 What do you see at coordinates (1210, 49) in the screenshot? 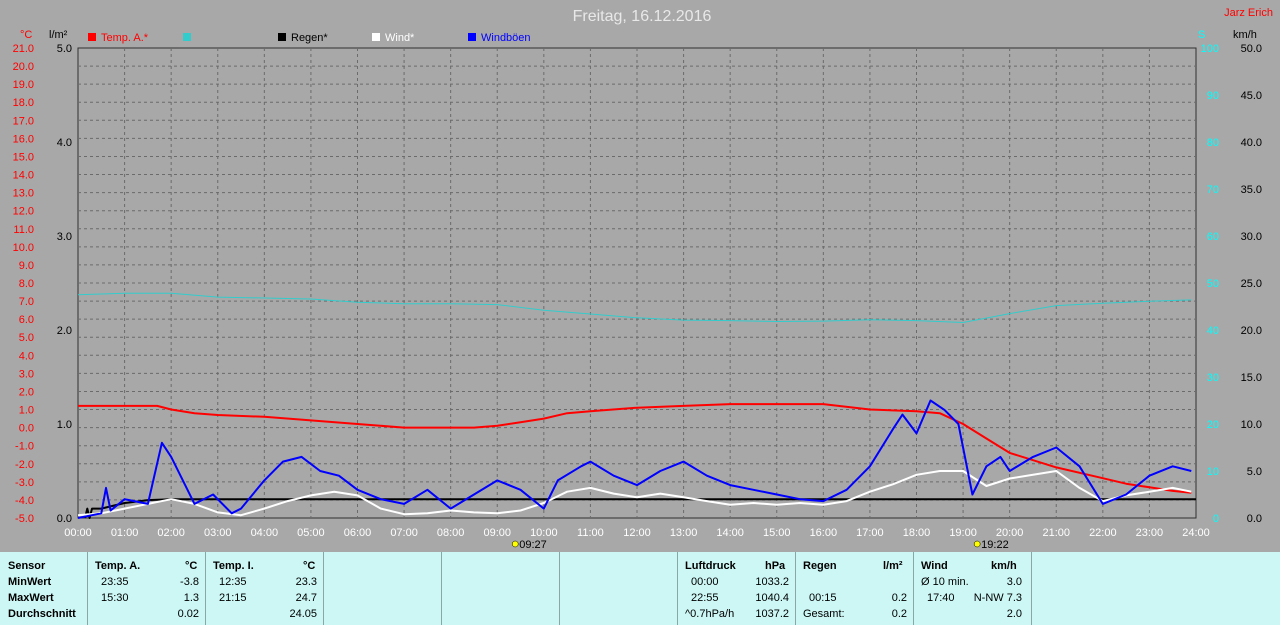
I see `pressure-tick-label: 100` at bounding box center [1210, 49].